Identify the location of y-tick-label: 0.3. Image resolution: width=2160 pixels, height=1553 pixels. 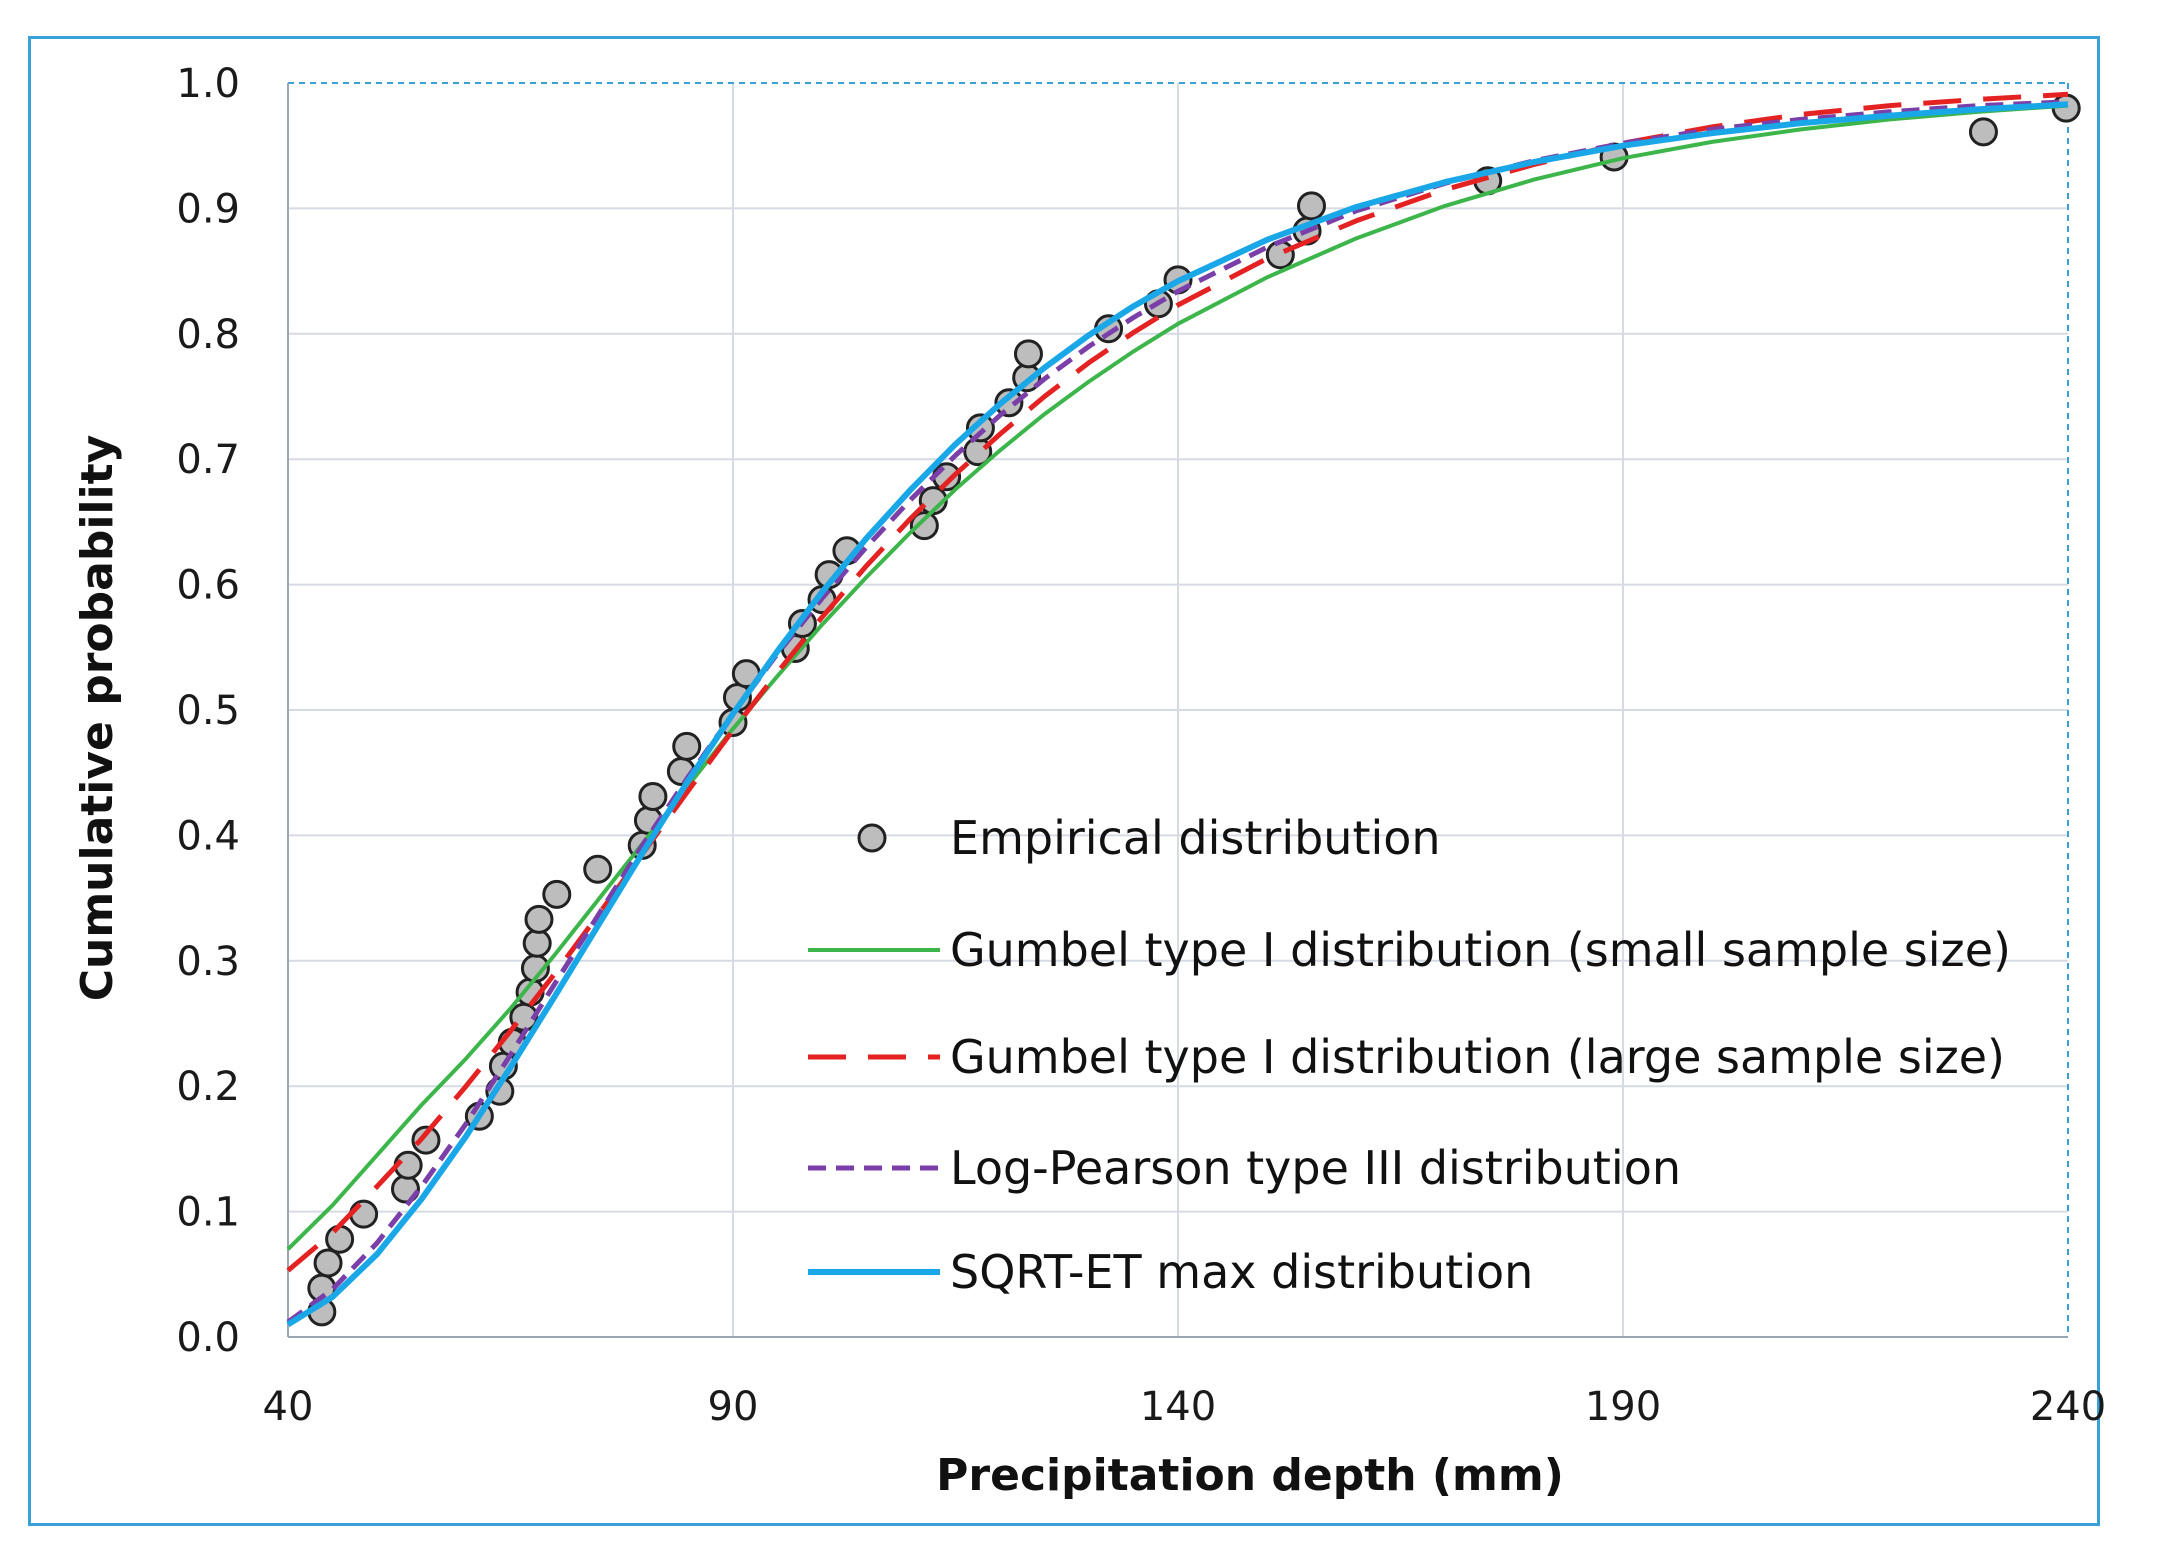
(208, 962).